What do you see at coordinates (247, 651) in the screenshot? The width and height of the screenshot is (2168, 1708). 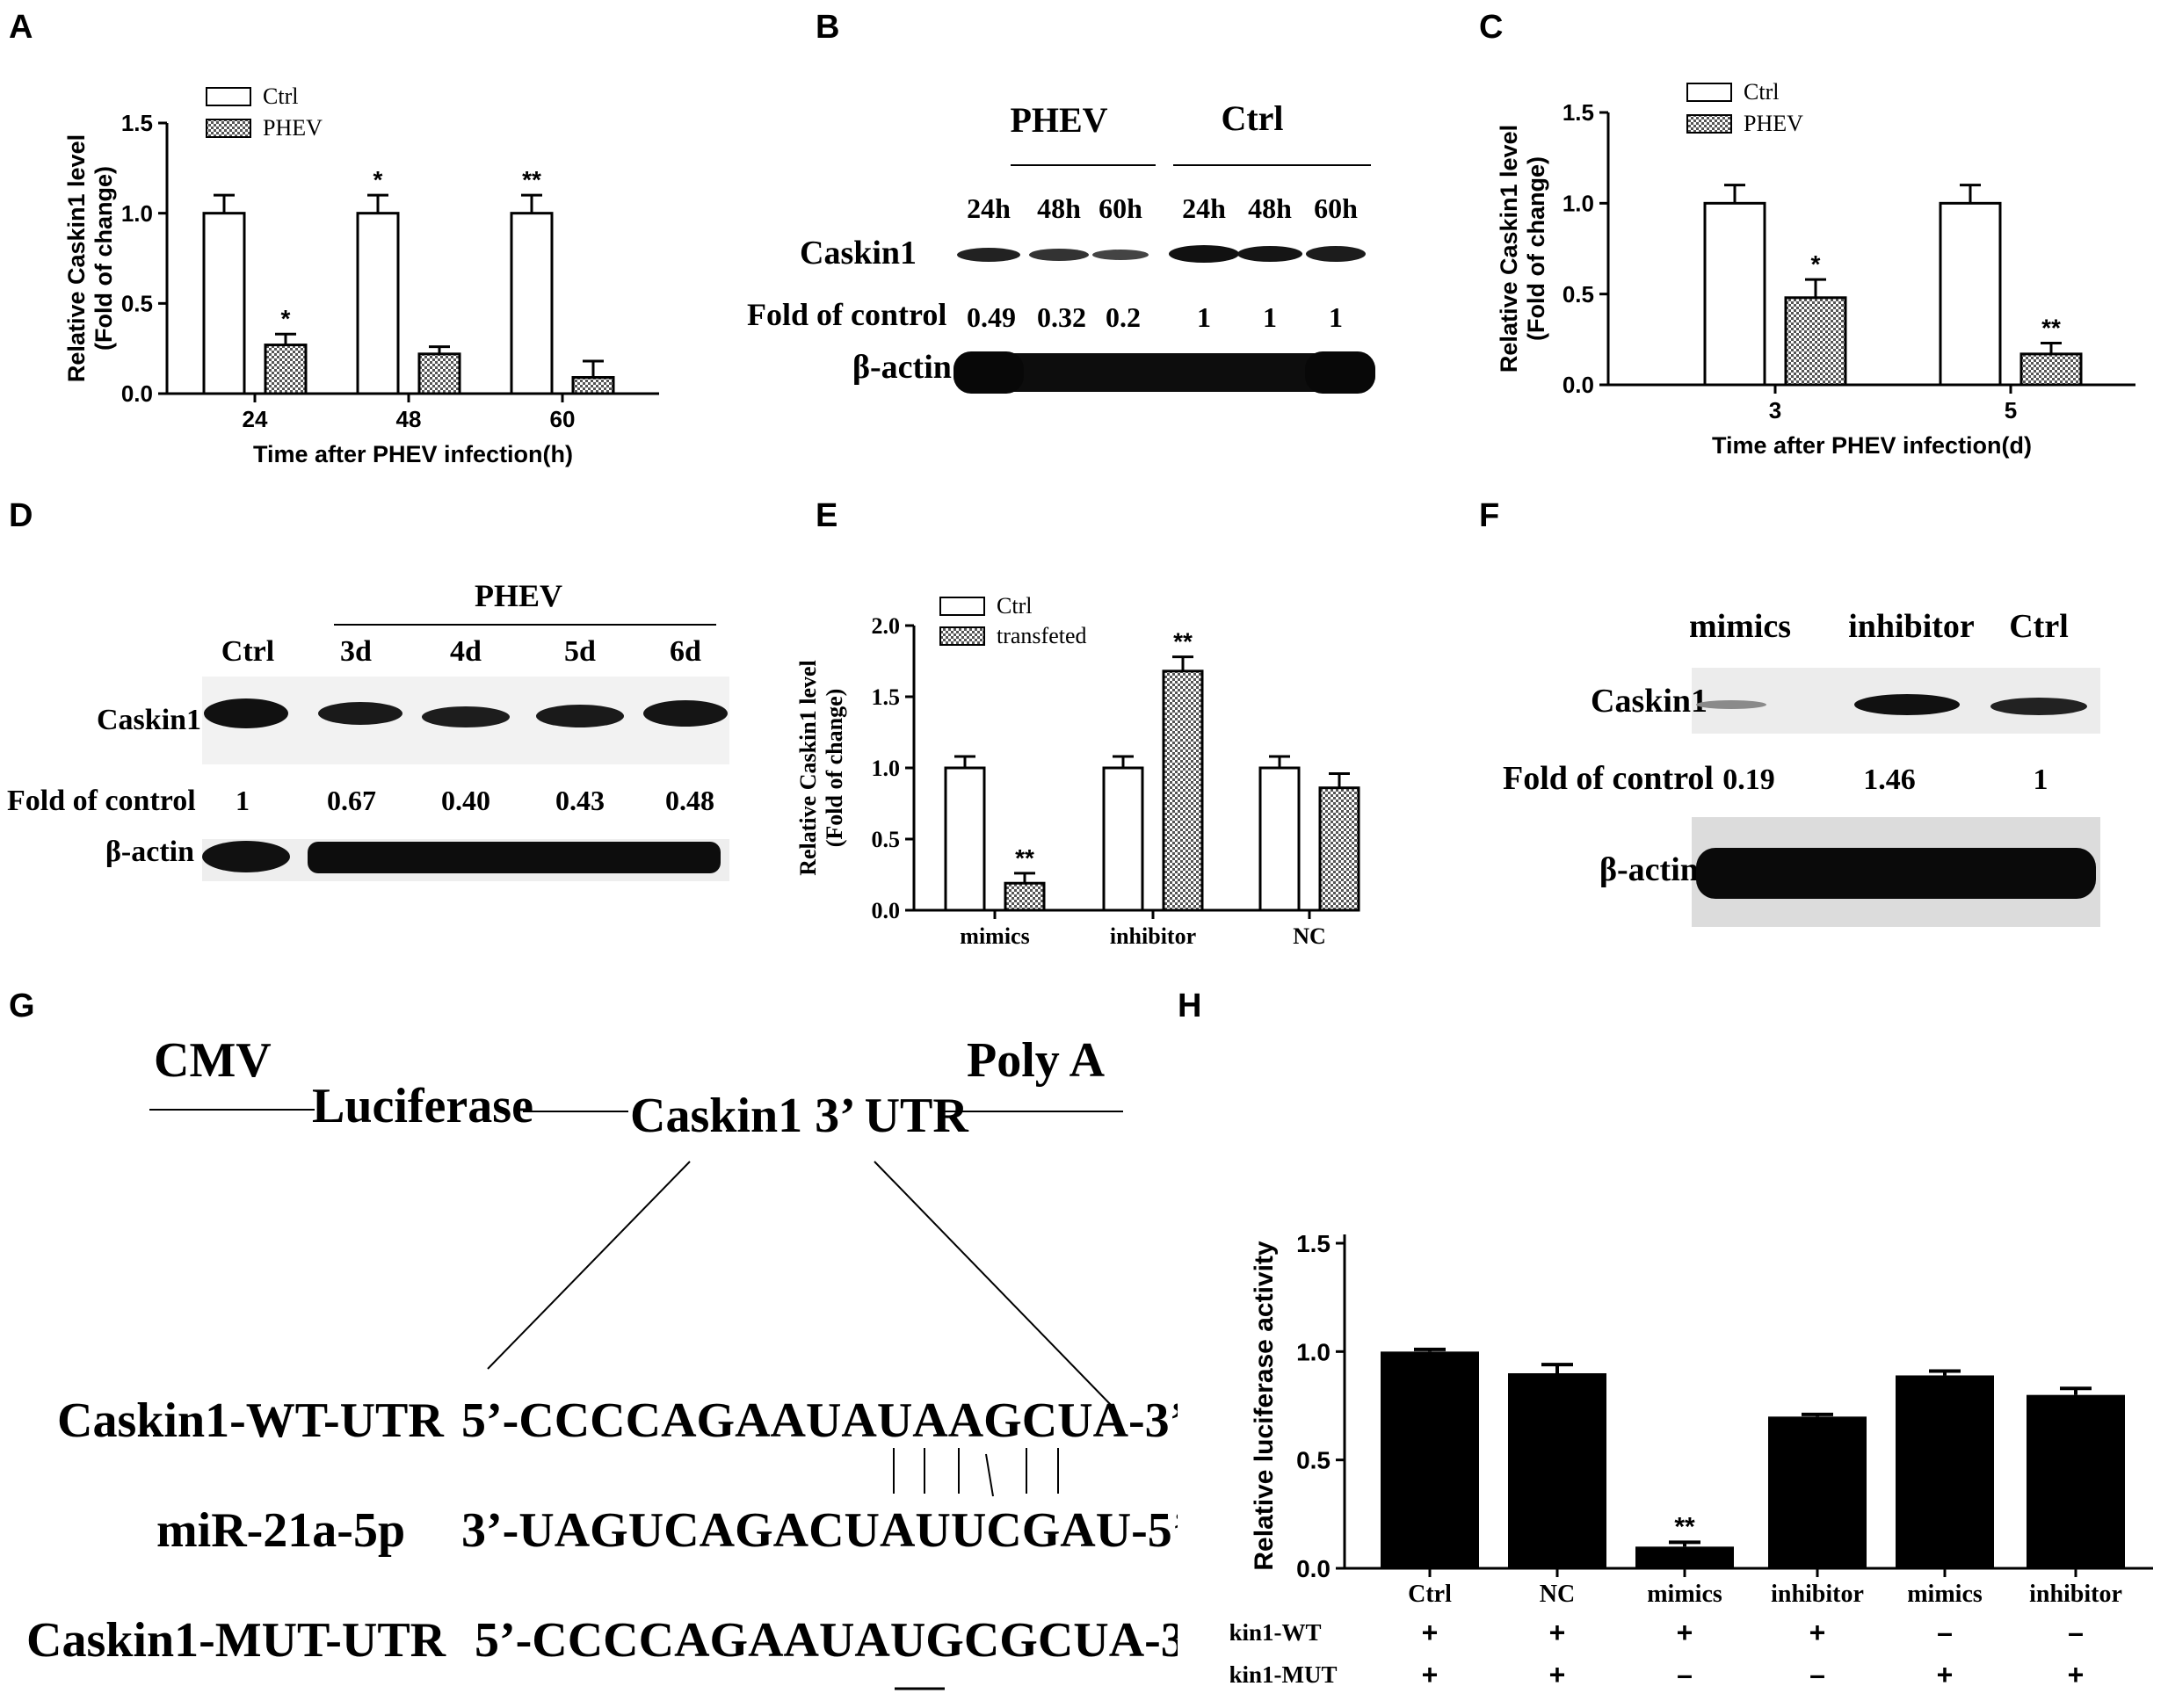 I see `blot-d-lane: Ctrl` at bounding box center [247, 651].